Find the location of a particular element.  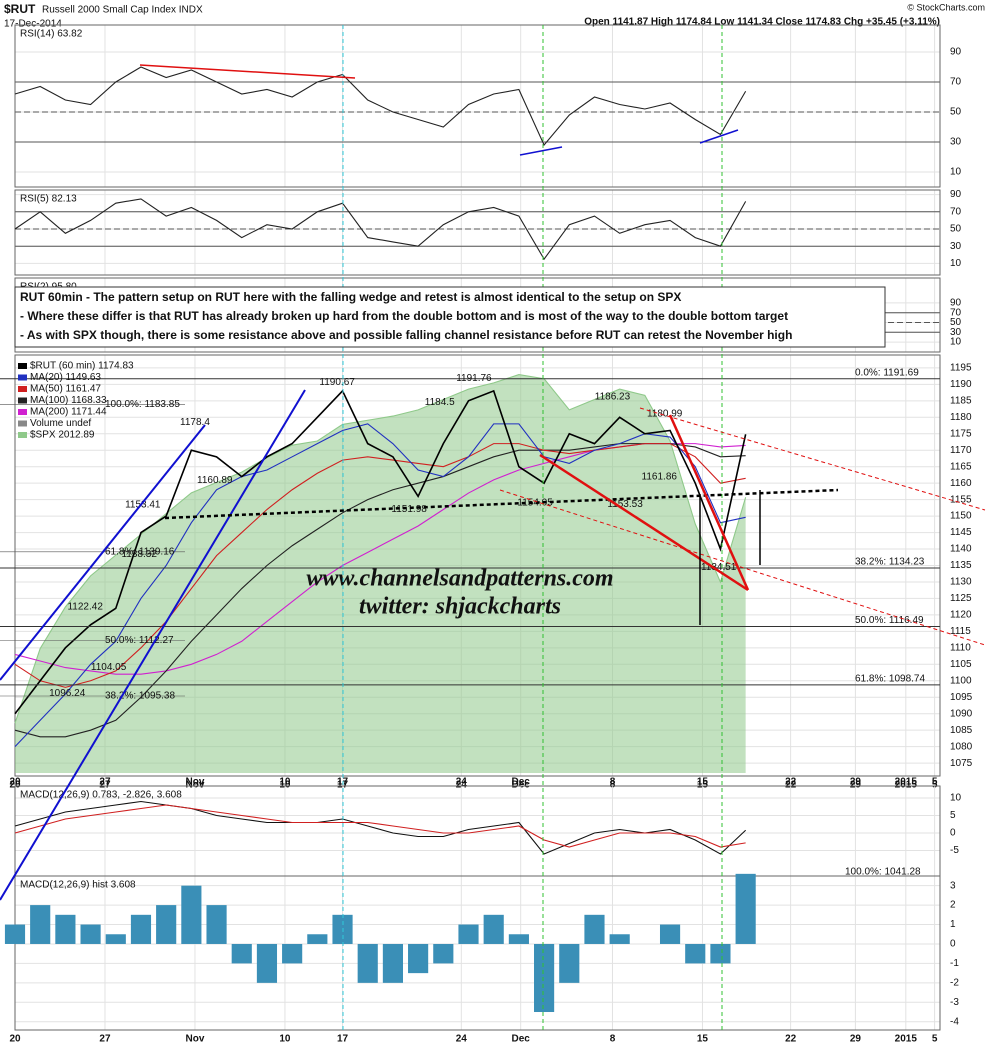

x-tick-label: 29 is located at coordinates (856, 785).